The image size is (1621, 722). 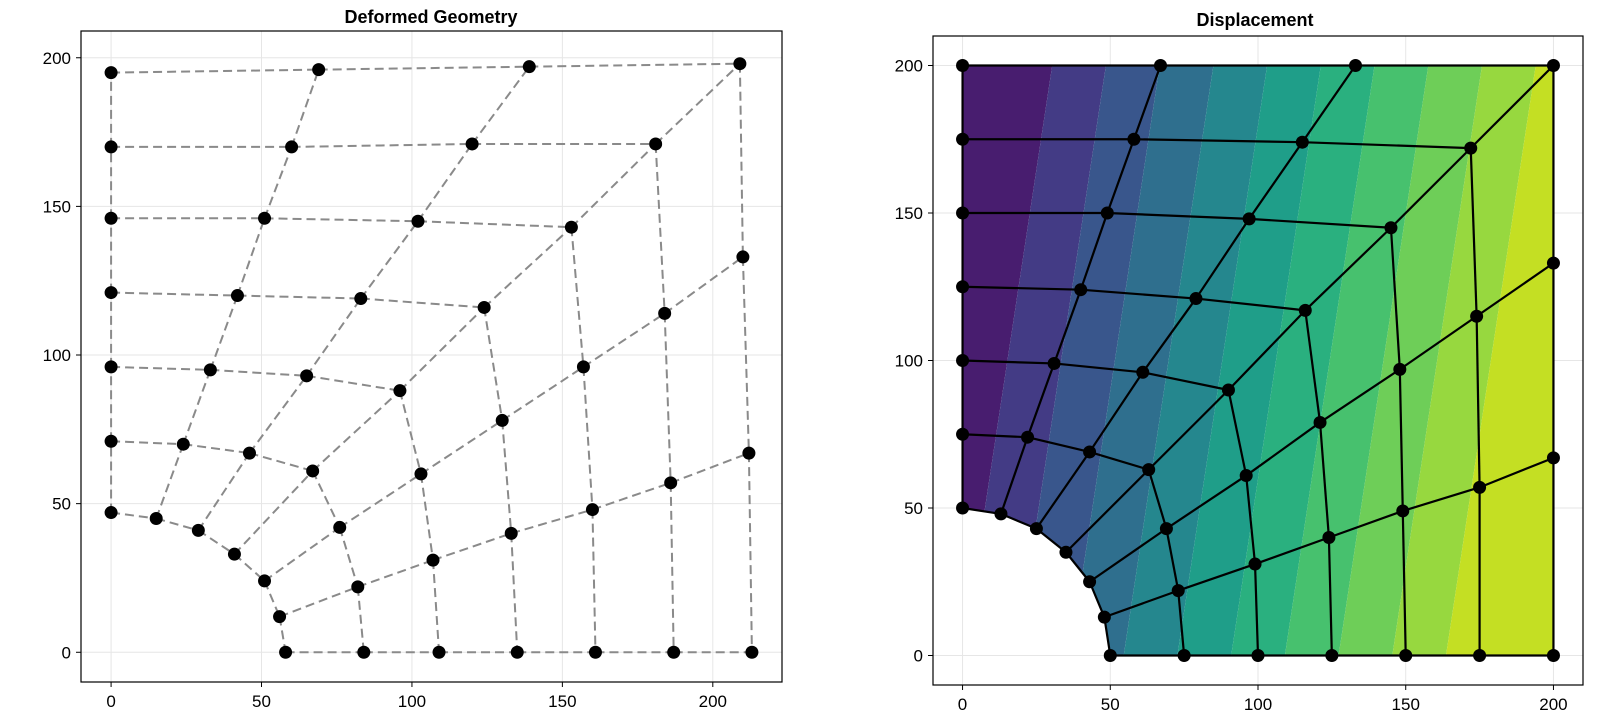 What do you see at coordinates (1258, 704) in the screenshot?
I see `x-tick-label: 100` at bounding box center [1258, 704].